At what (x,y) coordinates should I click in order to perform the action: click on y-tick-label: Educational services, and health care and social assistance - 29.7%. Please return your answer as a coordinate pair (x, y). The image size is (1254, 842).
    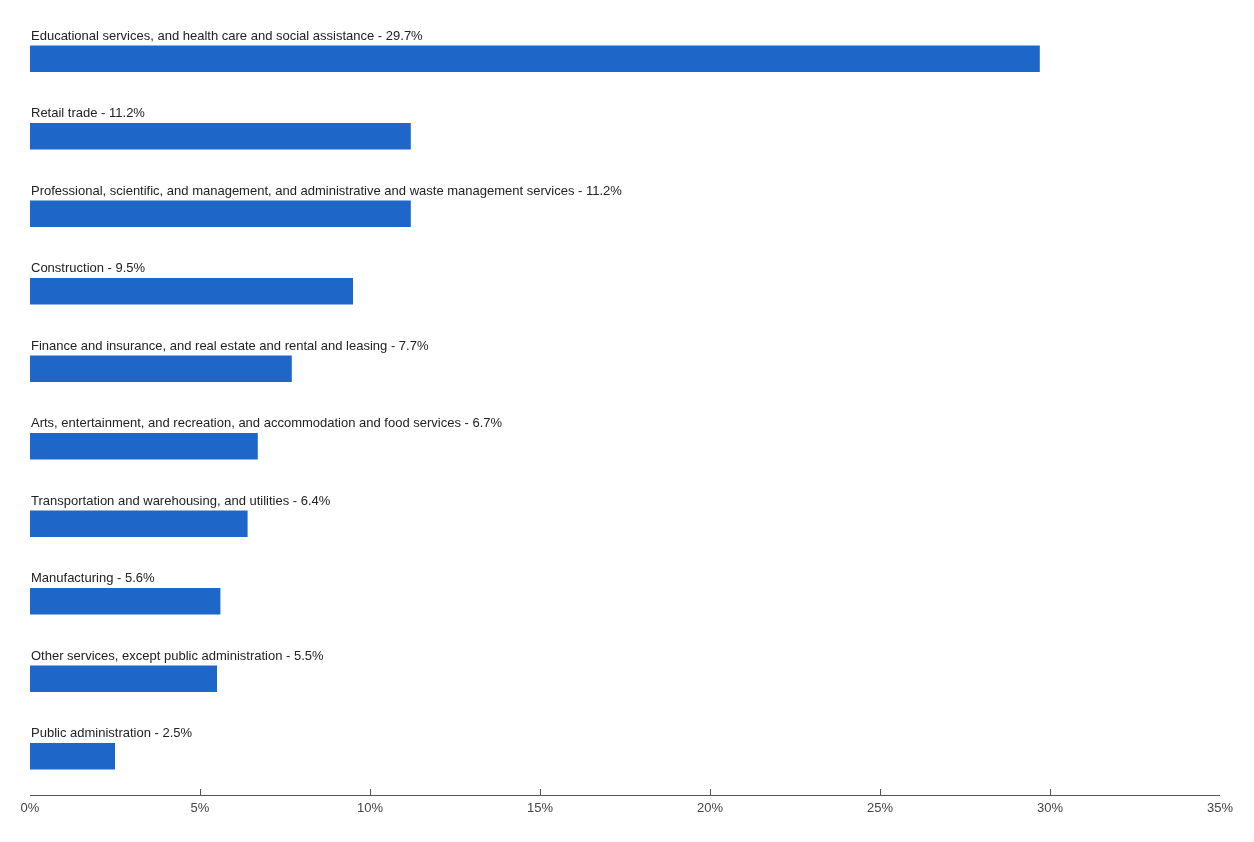
    Looking at the image, I should click on (227, 35).